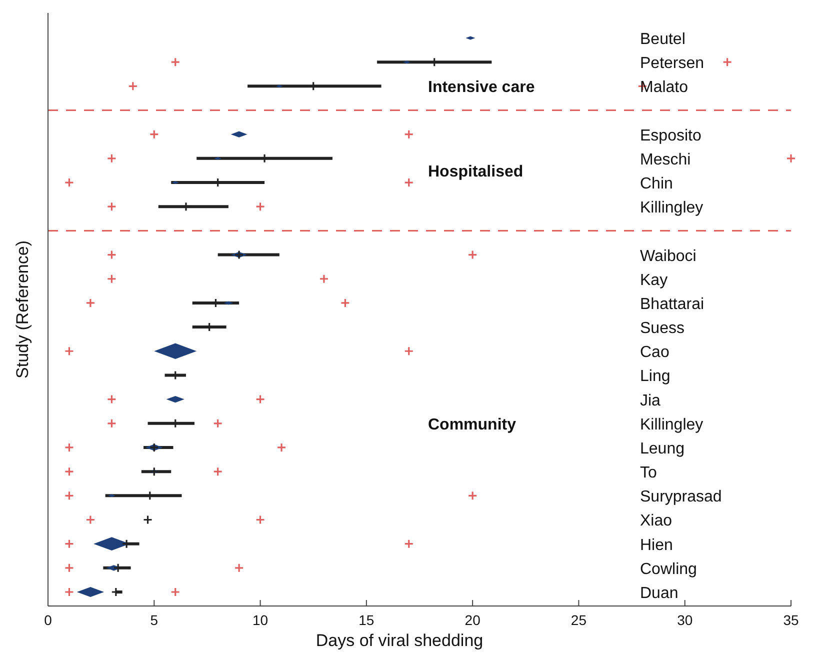  I want to click on y-tick-label: Duan, so click(659, 593).